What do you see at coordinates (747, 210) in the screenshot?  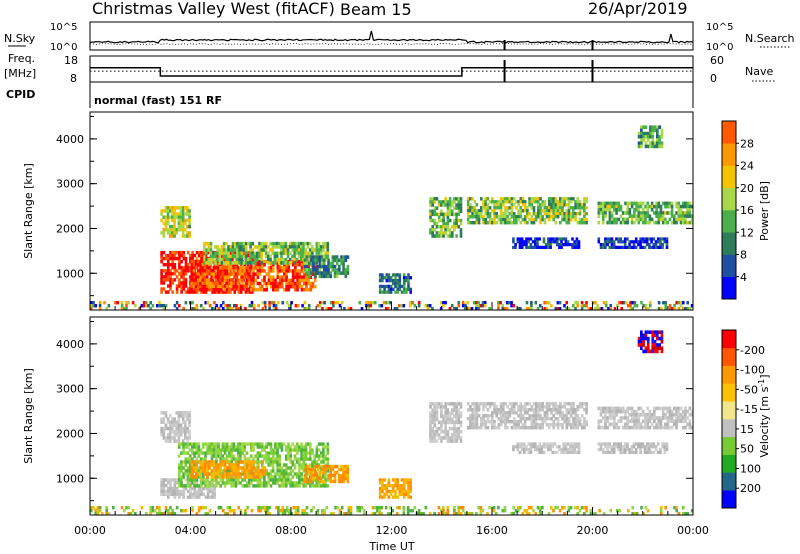 I see `power-colorbar-tick-label: 16` at bounding box center [747, 210].